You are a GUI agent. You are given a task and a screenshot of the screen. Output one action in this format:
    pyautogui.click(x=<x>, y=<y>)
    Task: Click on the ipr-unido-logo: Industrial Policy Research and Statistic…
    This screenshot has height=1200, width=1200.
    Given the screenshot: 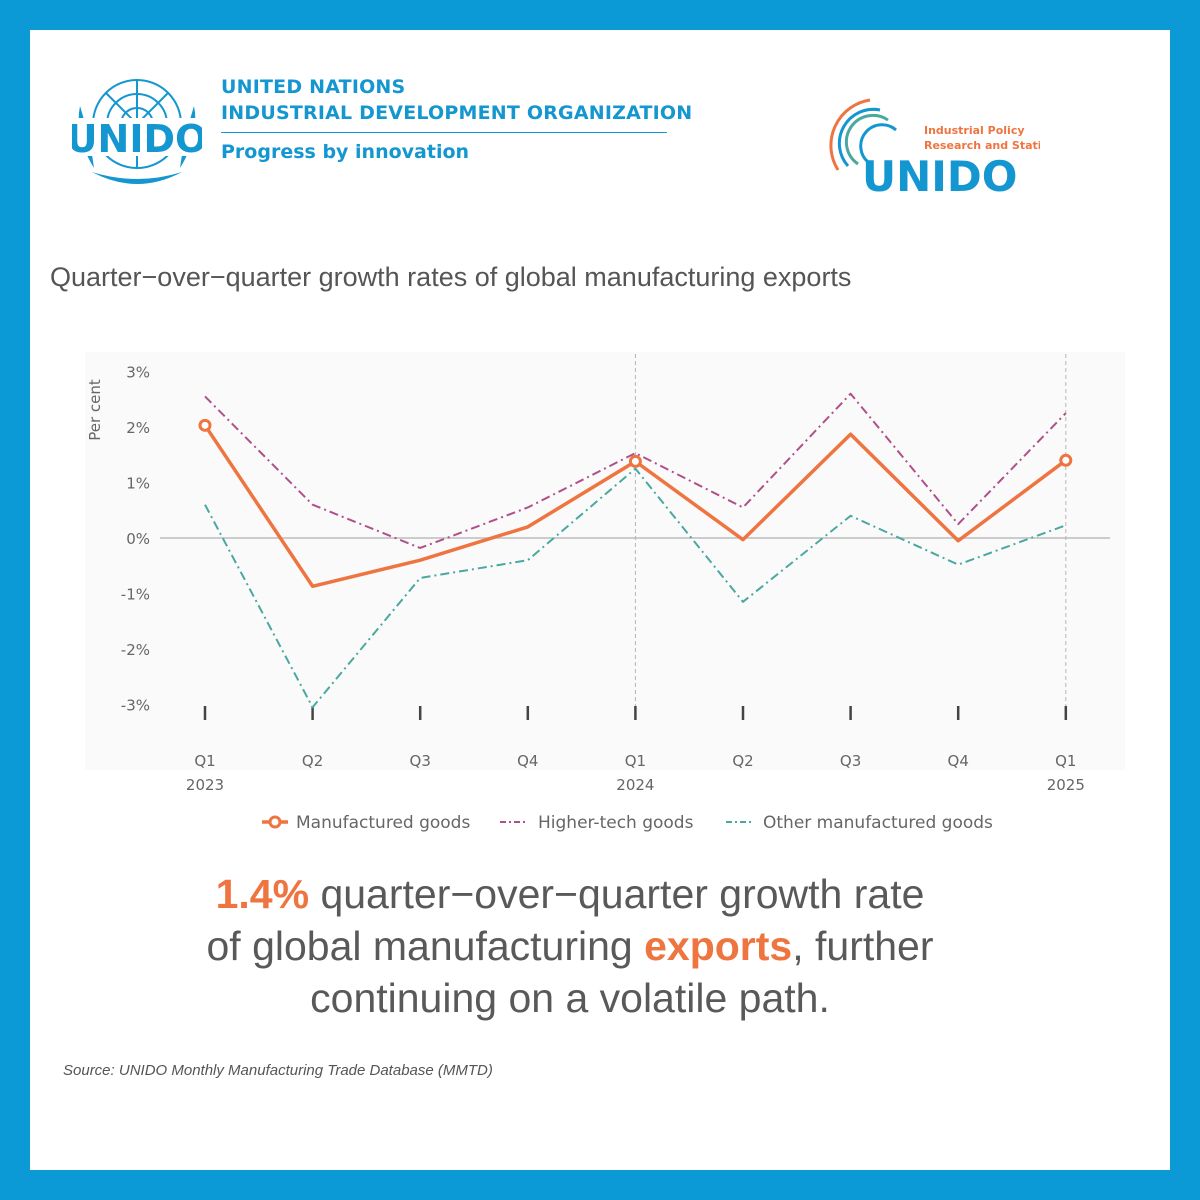 What is the action you would take?
    pyautogui.click(x=934, y=148)
    